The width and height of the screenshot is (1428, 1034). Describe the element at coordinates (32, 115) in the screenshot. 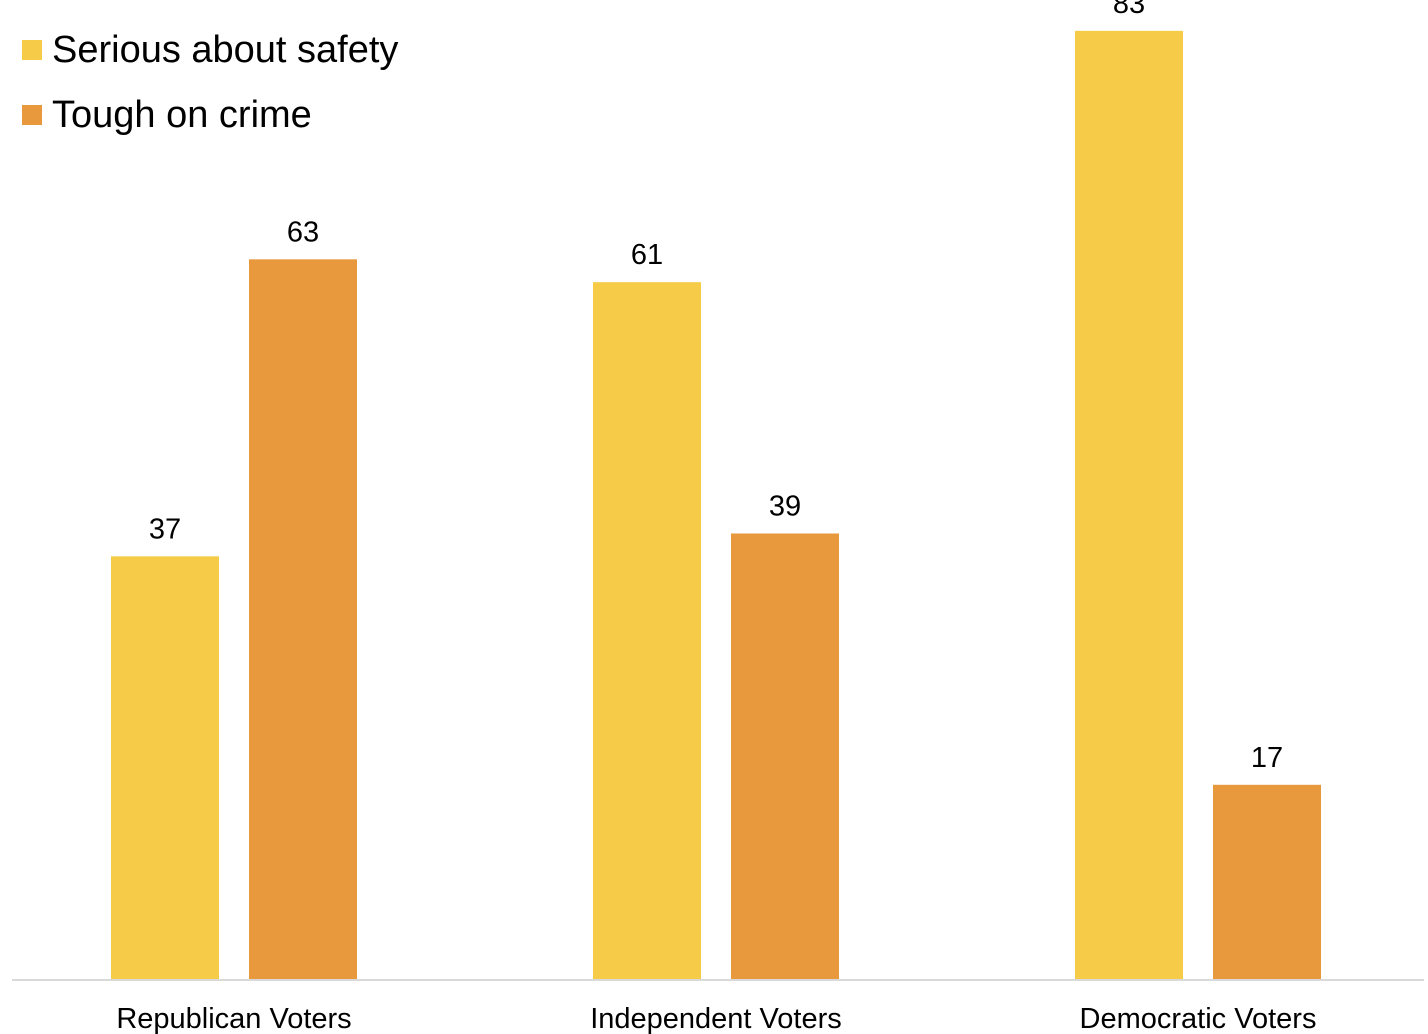

I see `legend-swatch-tough-on-crime` at that location.